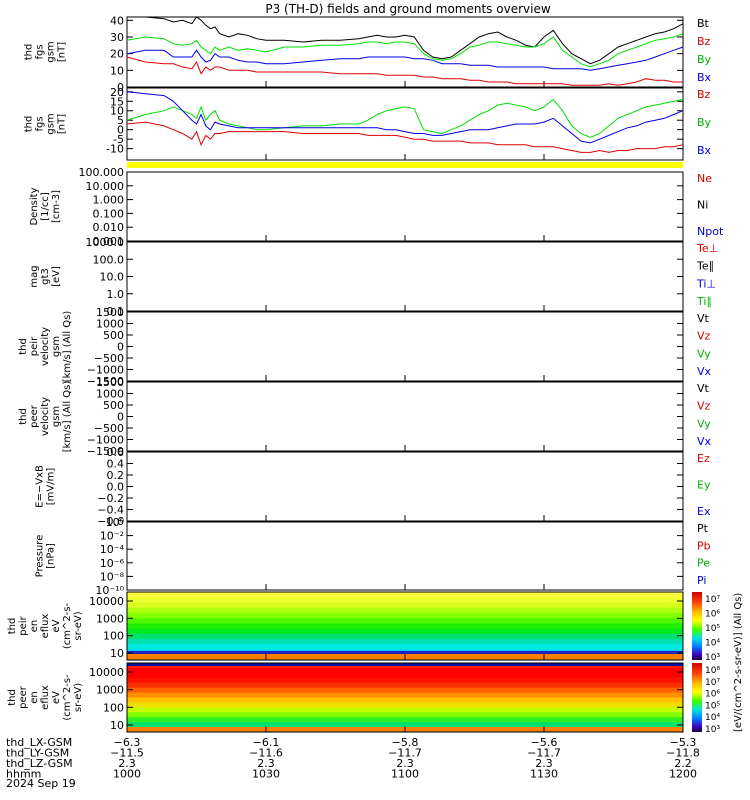 This screenshot has height=800, width=750. What do you see at coordinates (683, 763) in the screenshot?
I see `x-tick-label: 2.2` at bounding box center [683, 763].